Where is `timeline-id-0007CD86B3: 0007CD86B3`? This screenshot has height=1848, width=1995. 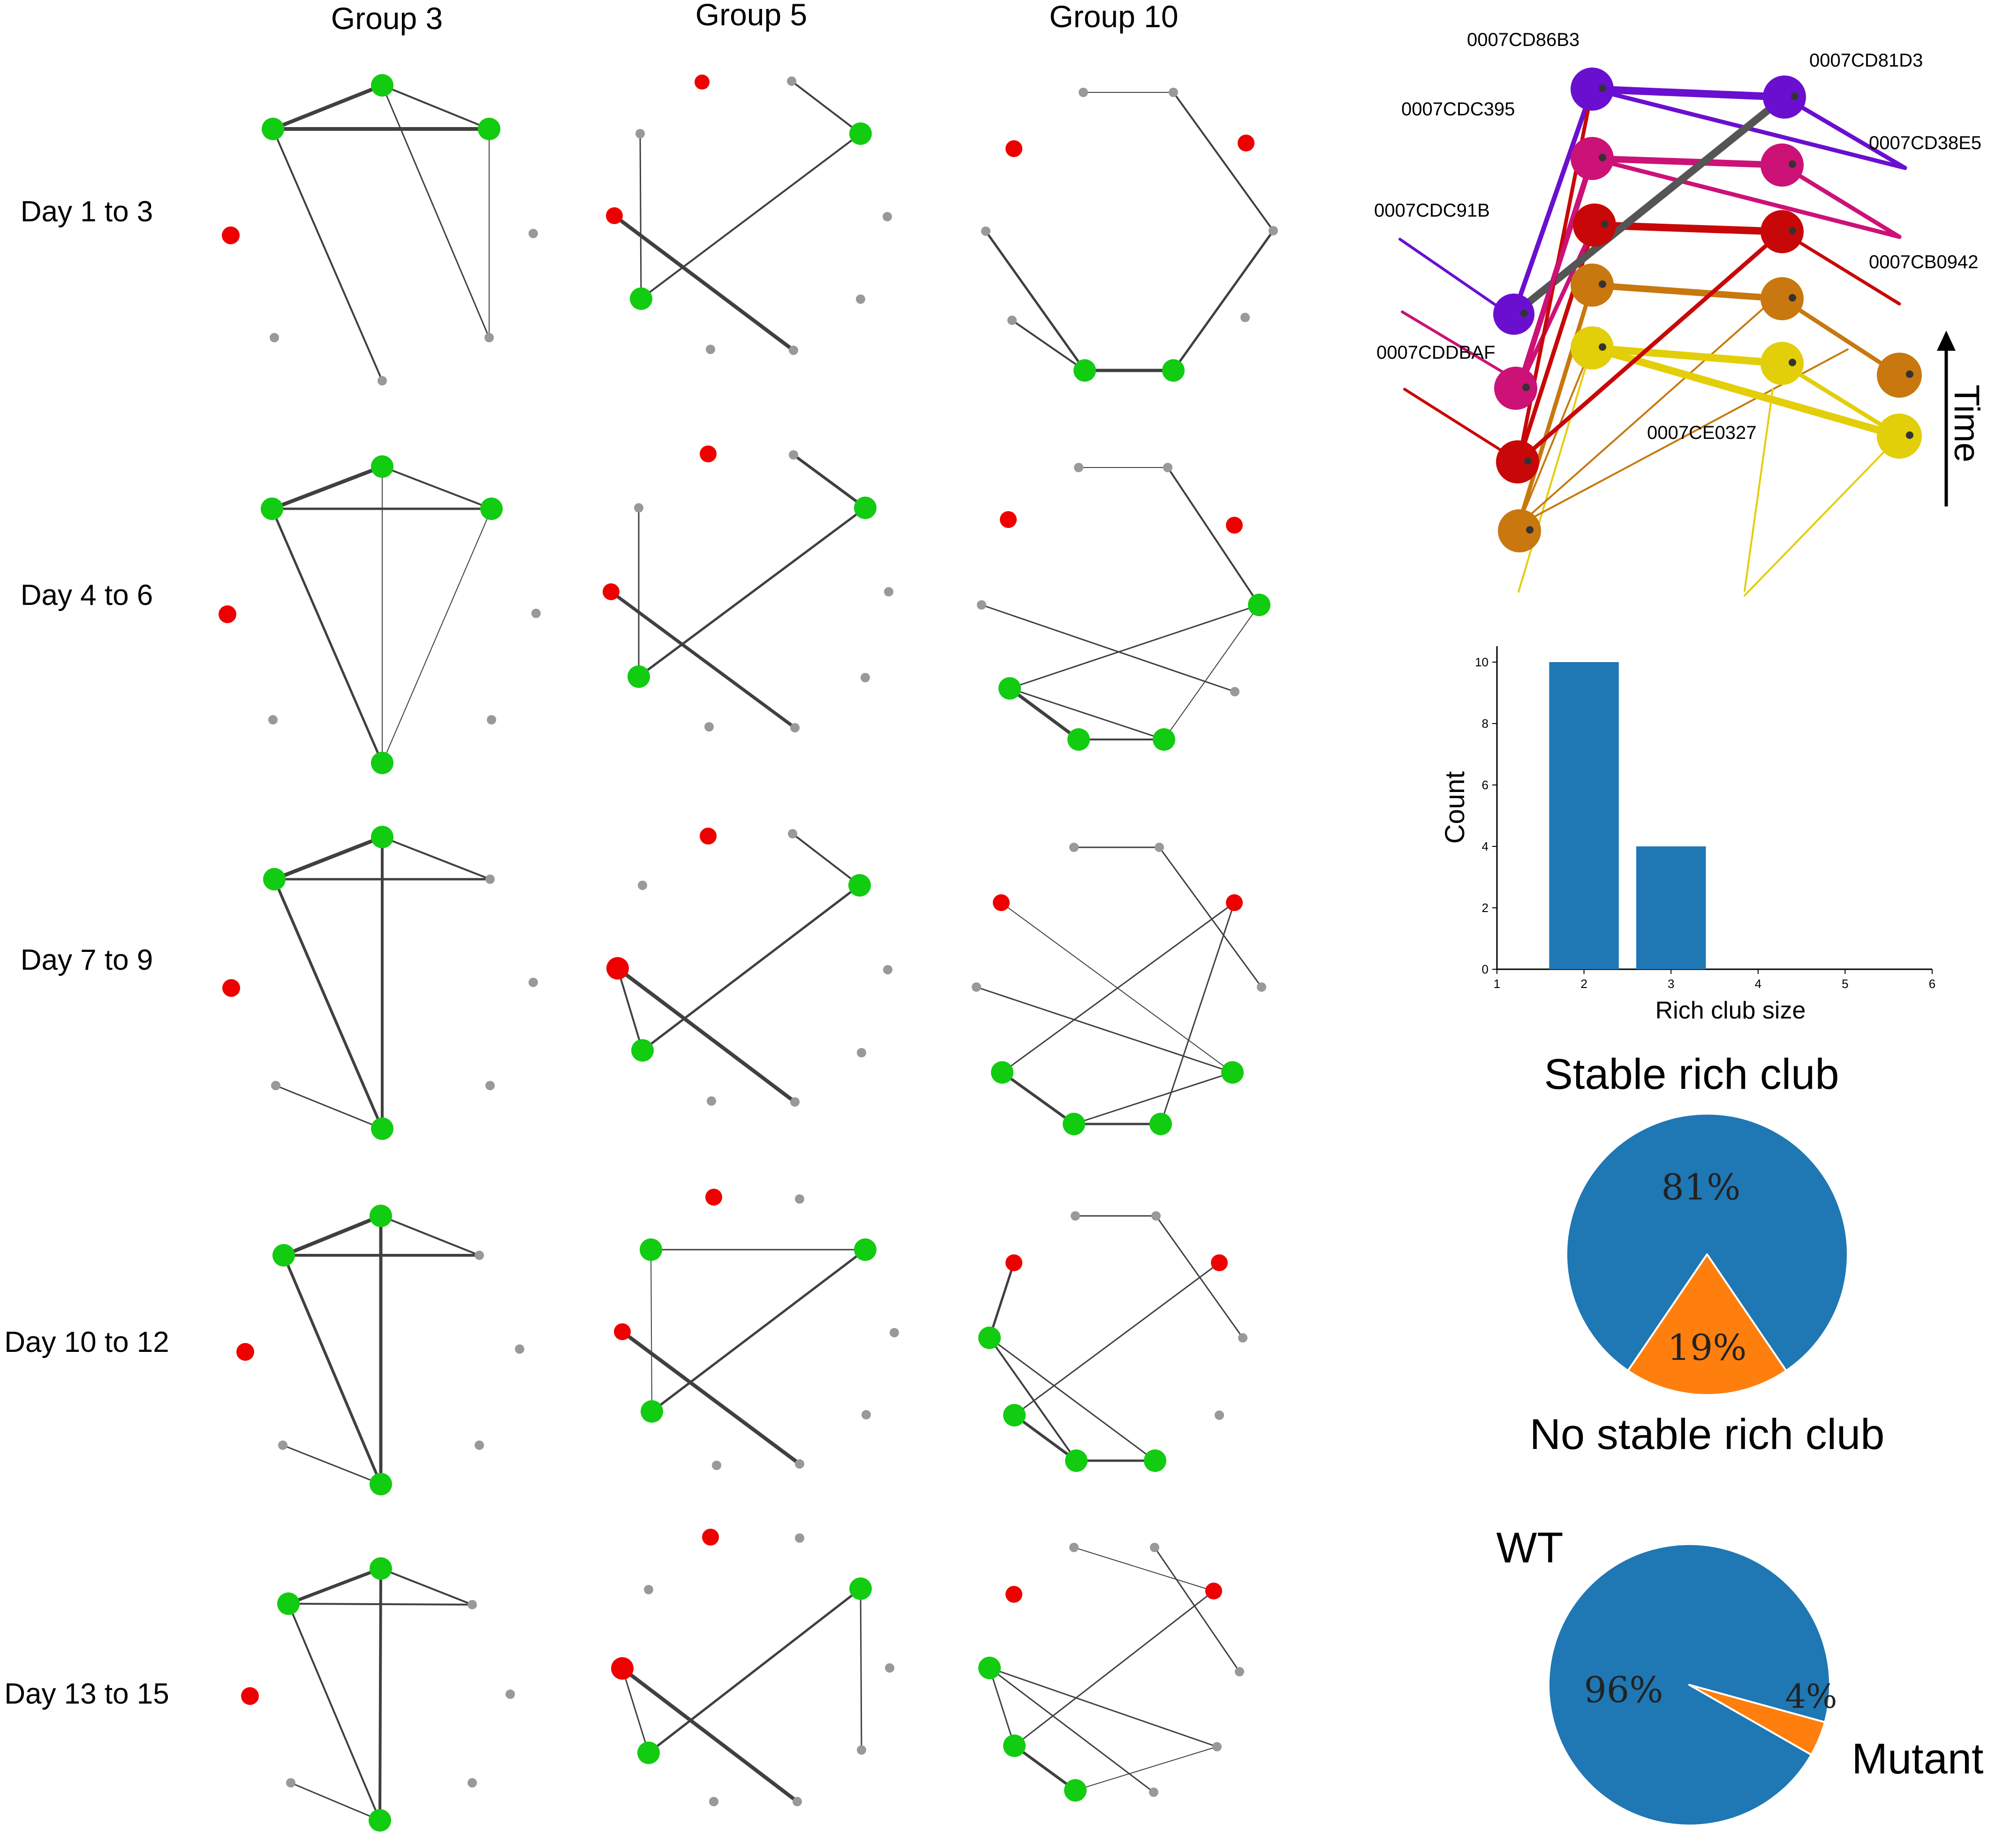
timeline-id-0007CD86B3: 0007CD86B3 is located at coordinates (1523, 40).